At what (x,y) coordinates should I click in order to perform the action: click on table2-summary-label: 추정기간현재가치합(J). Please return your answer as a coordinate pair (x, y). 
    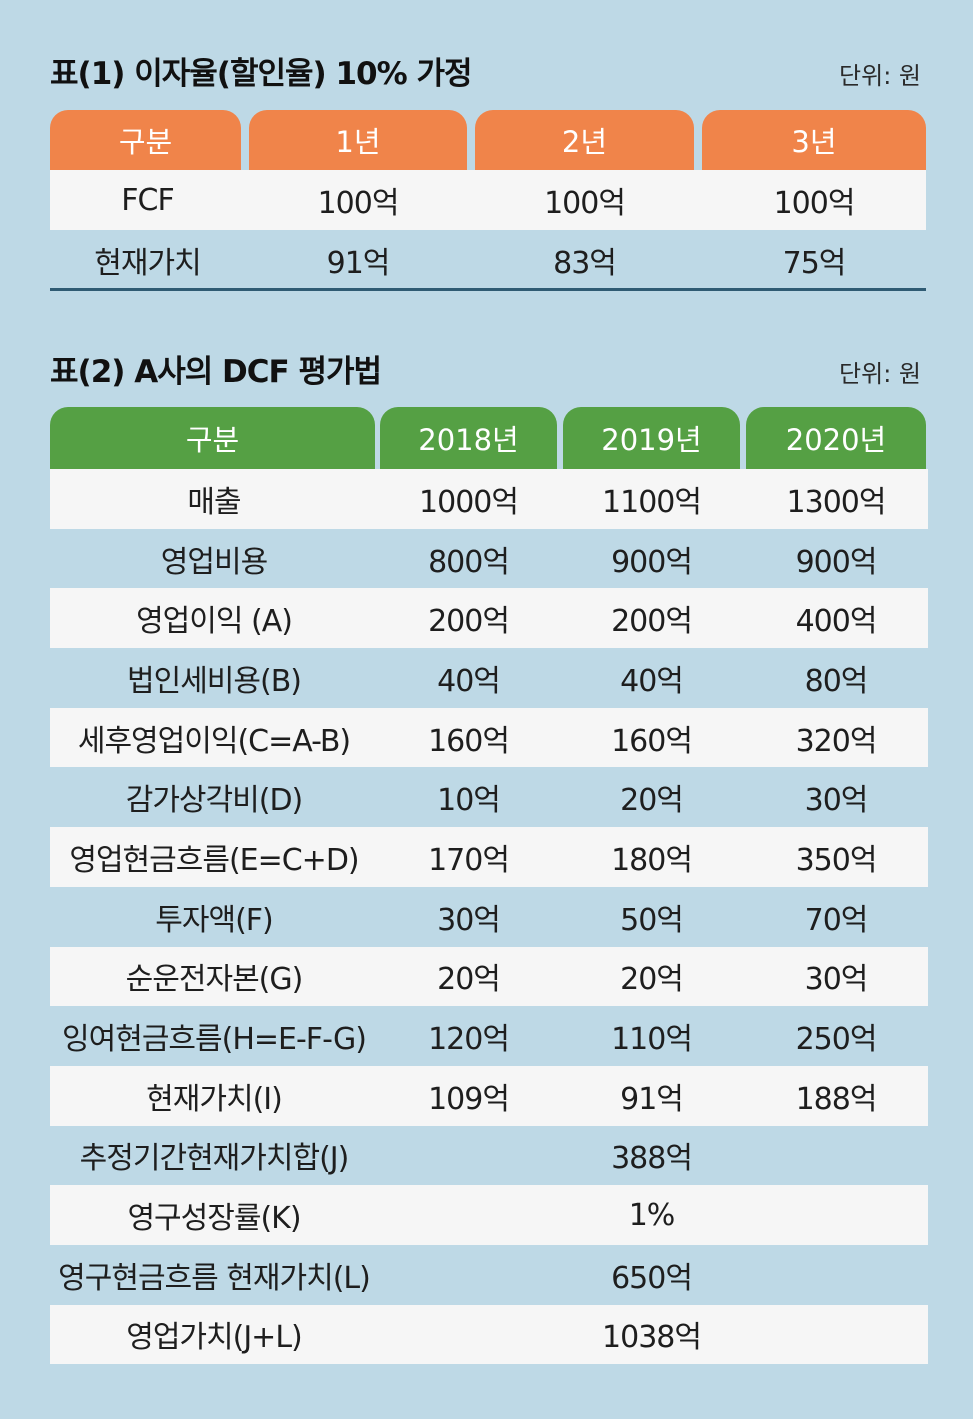
    Looking at the image, I should click on (214, 1159).